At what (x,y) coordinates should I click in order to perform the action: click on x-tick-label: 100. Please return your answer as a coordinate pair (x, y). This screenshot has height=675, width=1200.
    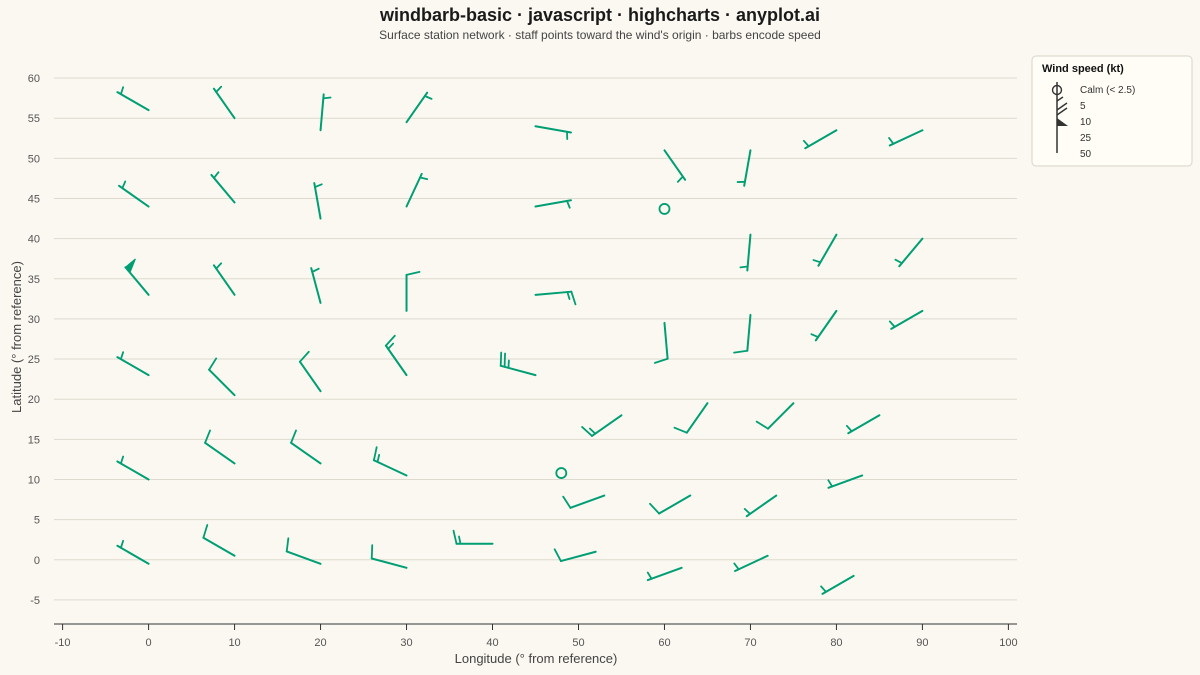
    Looking at the image, I should click on (1008, 643).